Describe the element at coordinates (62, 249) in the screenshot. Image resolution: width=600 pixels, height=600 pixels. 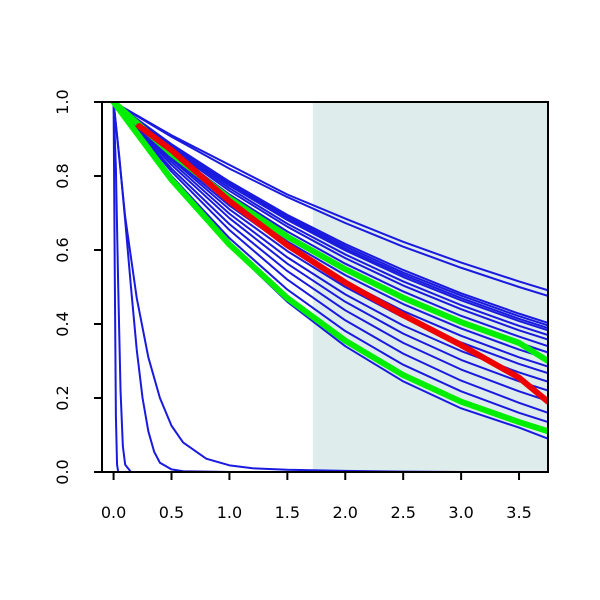
I see `y-tick-label: 0.6` at that location.